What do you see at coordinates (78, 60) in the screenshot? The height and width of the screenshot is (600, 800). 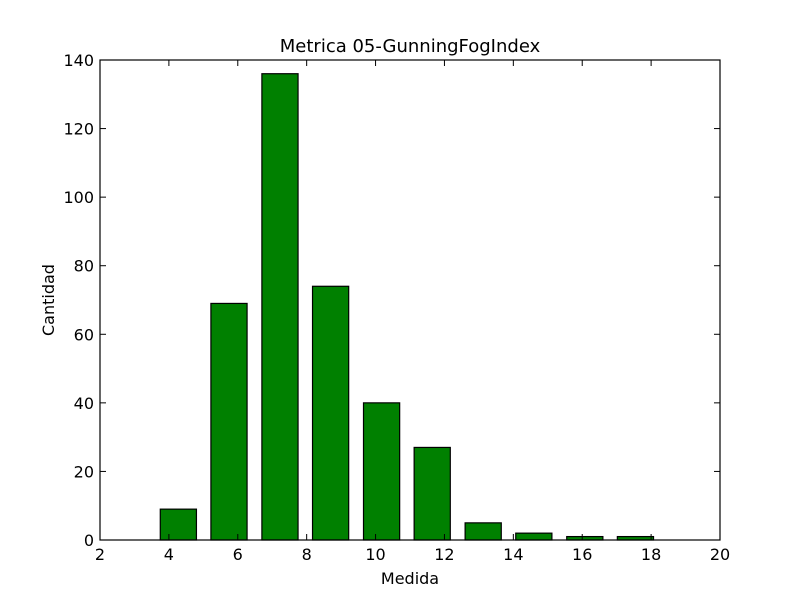 I see `y-tick-label: 140` at bounding box center [78, 60].